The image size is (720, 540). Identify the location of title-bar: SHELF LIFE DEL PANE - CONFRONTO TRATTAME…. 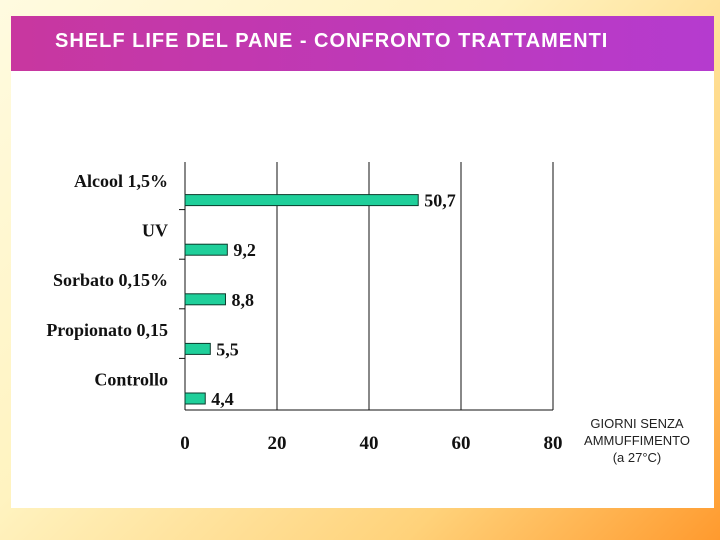
(362, 43).